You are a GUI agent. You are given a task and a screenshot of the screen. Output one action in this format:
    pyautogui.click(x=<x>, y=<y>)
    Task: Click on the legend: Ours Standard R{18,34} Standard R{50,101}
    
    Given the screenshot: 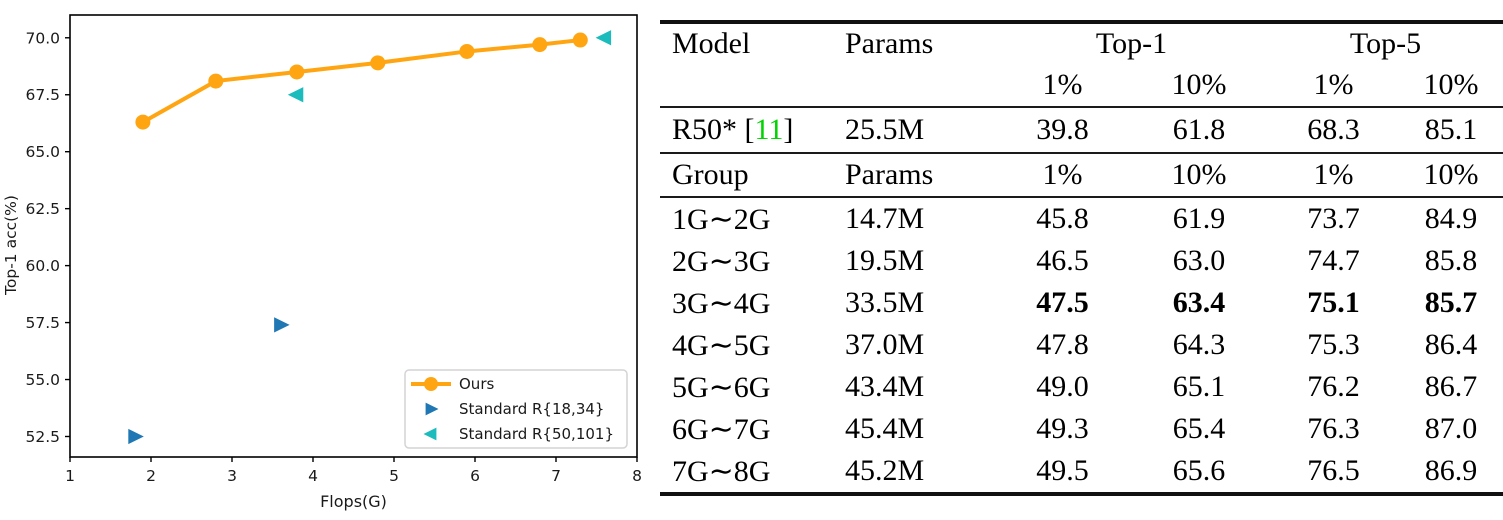 What is the action you would take?
    pyautogui.click(x=516, y=409)
    